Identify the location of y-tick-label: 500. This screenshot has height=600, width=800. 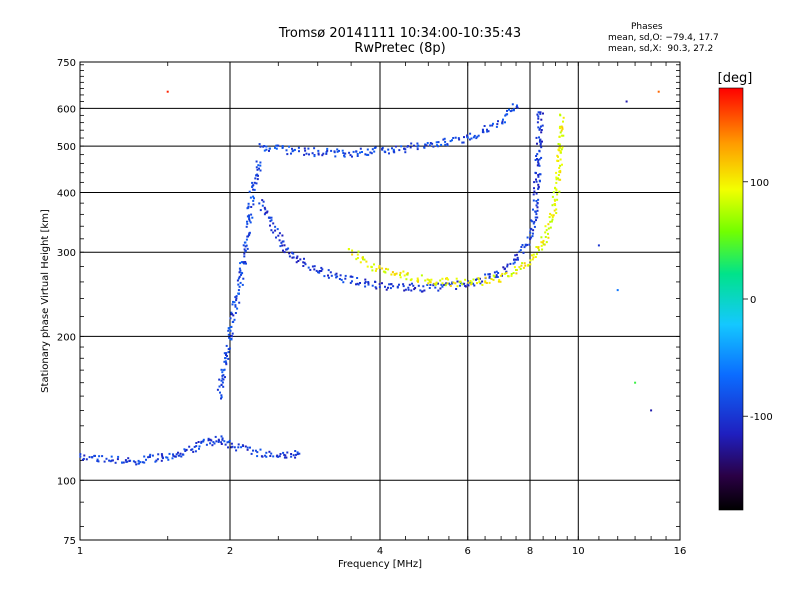
(66, 147).